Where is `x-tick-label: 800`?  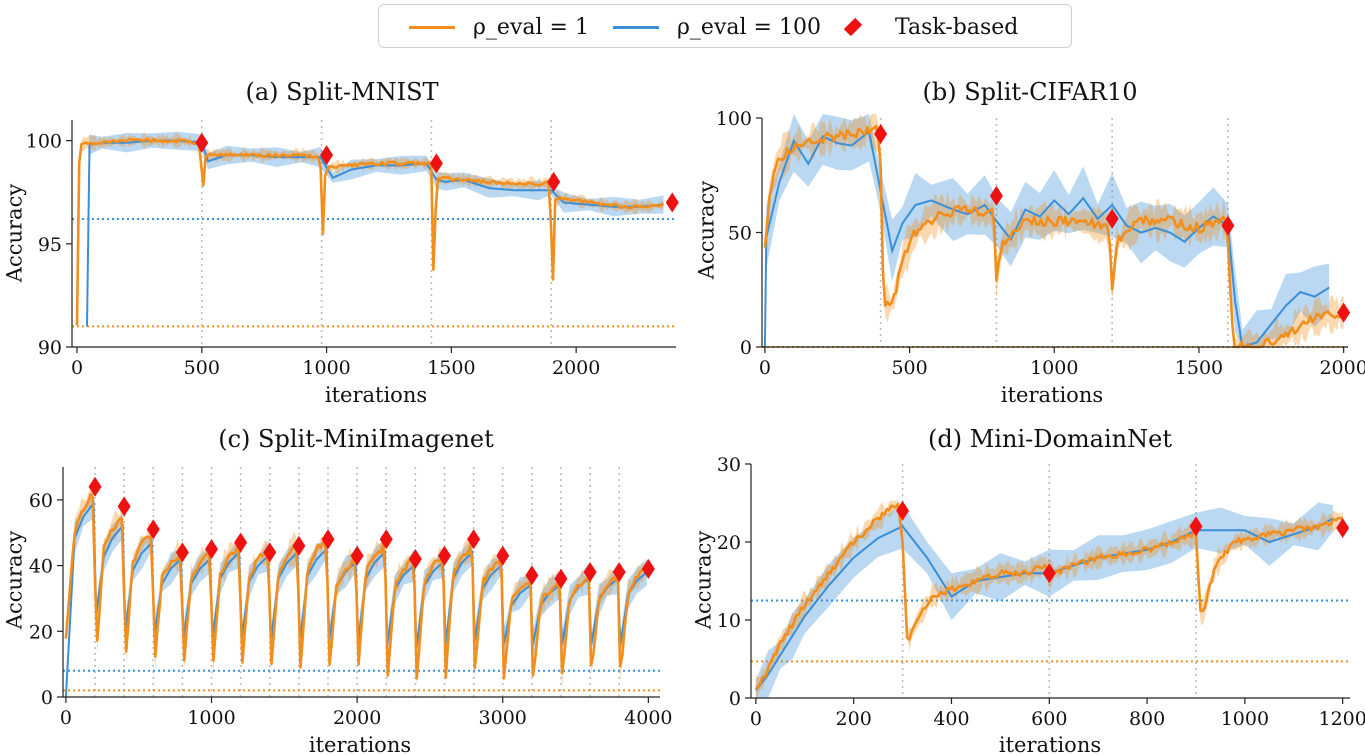 x-tick-label: 800 is located at coordinates (1147, 719).